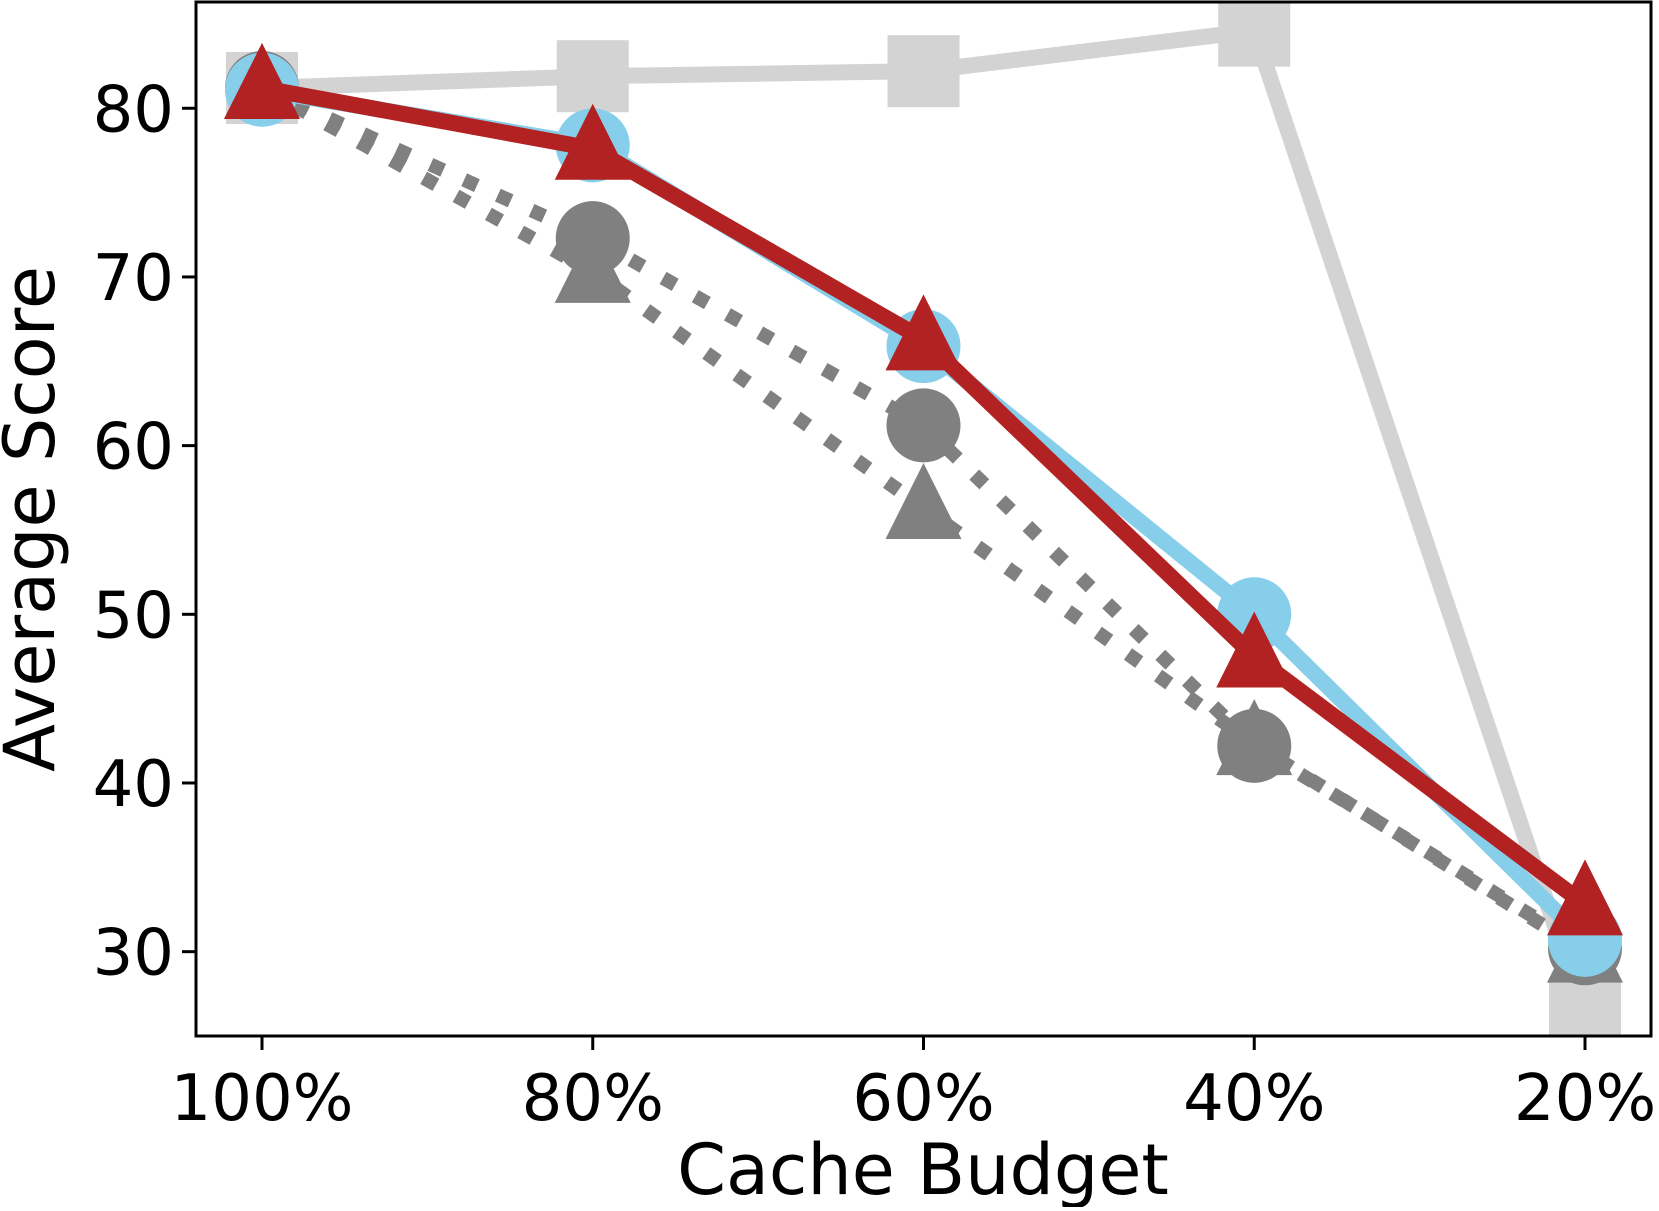  I want to click on y-axis-label: Average Score, so click(35, 519).